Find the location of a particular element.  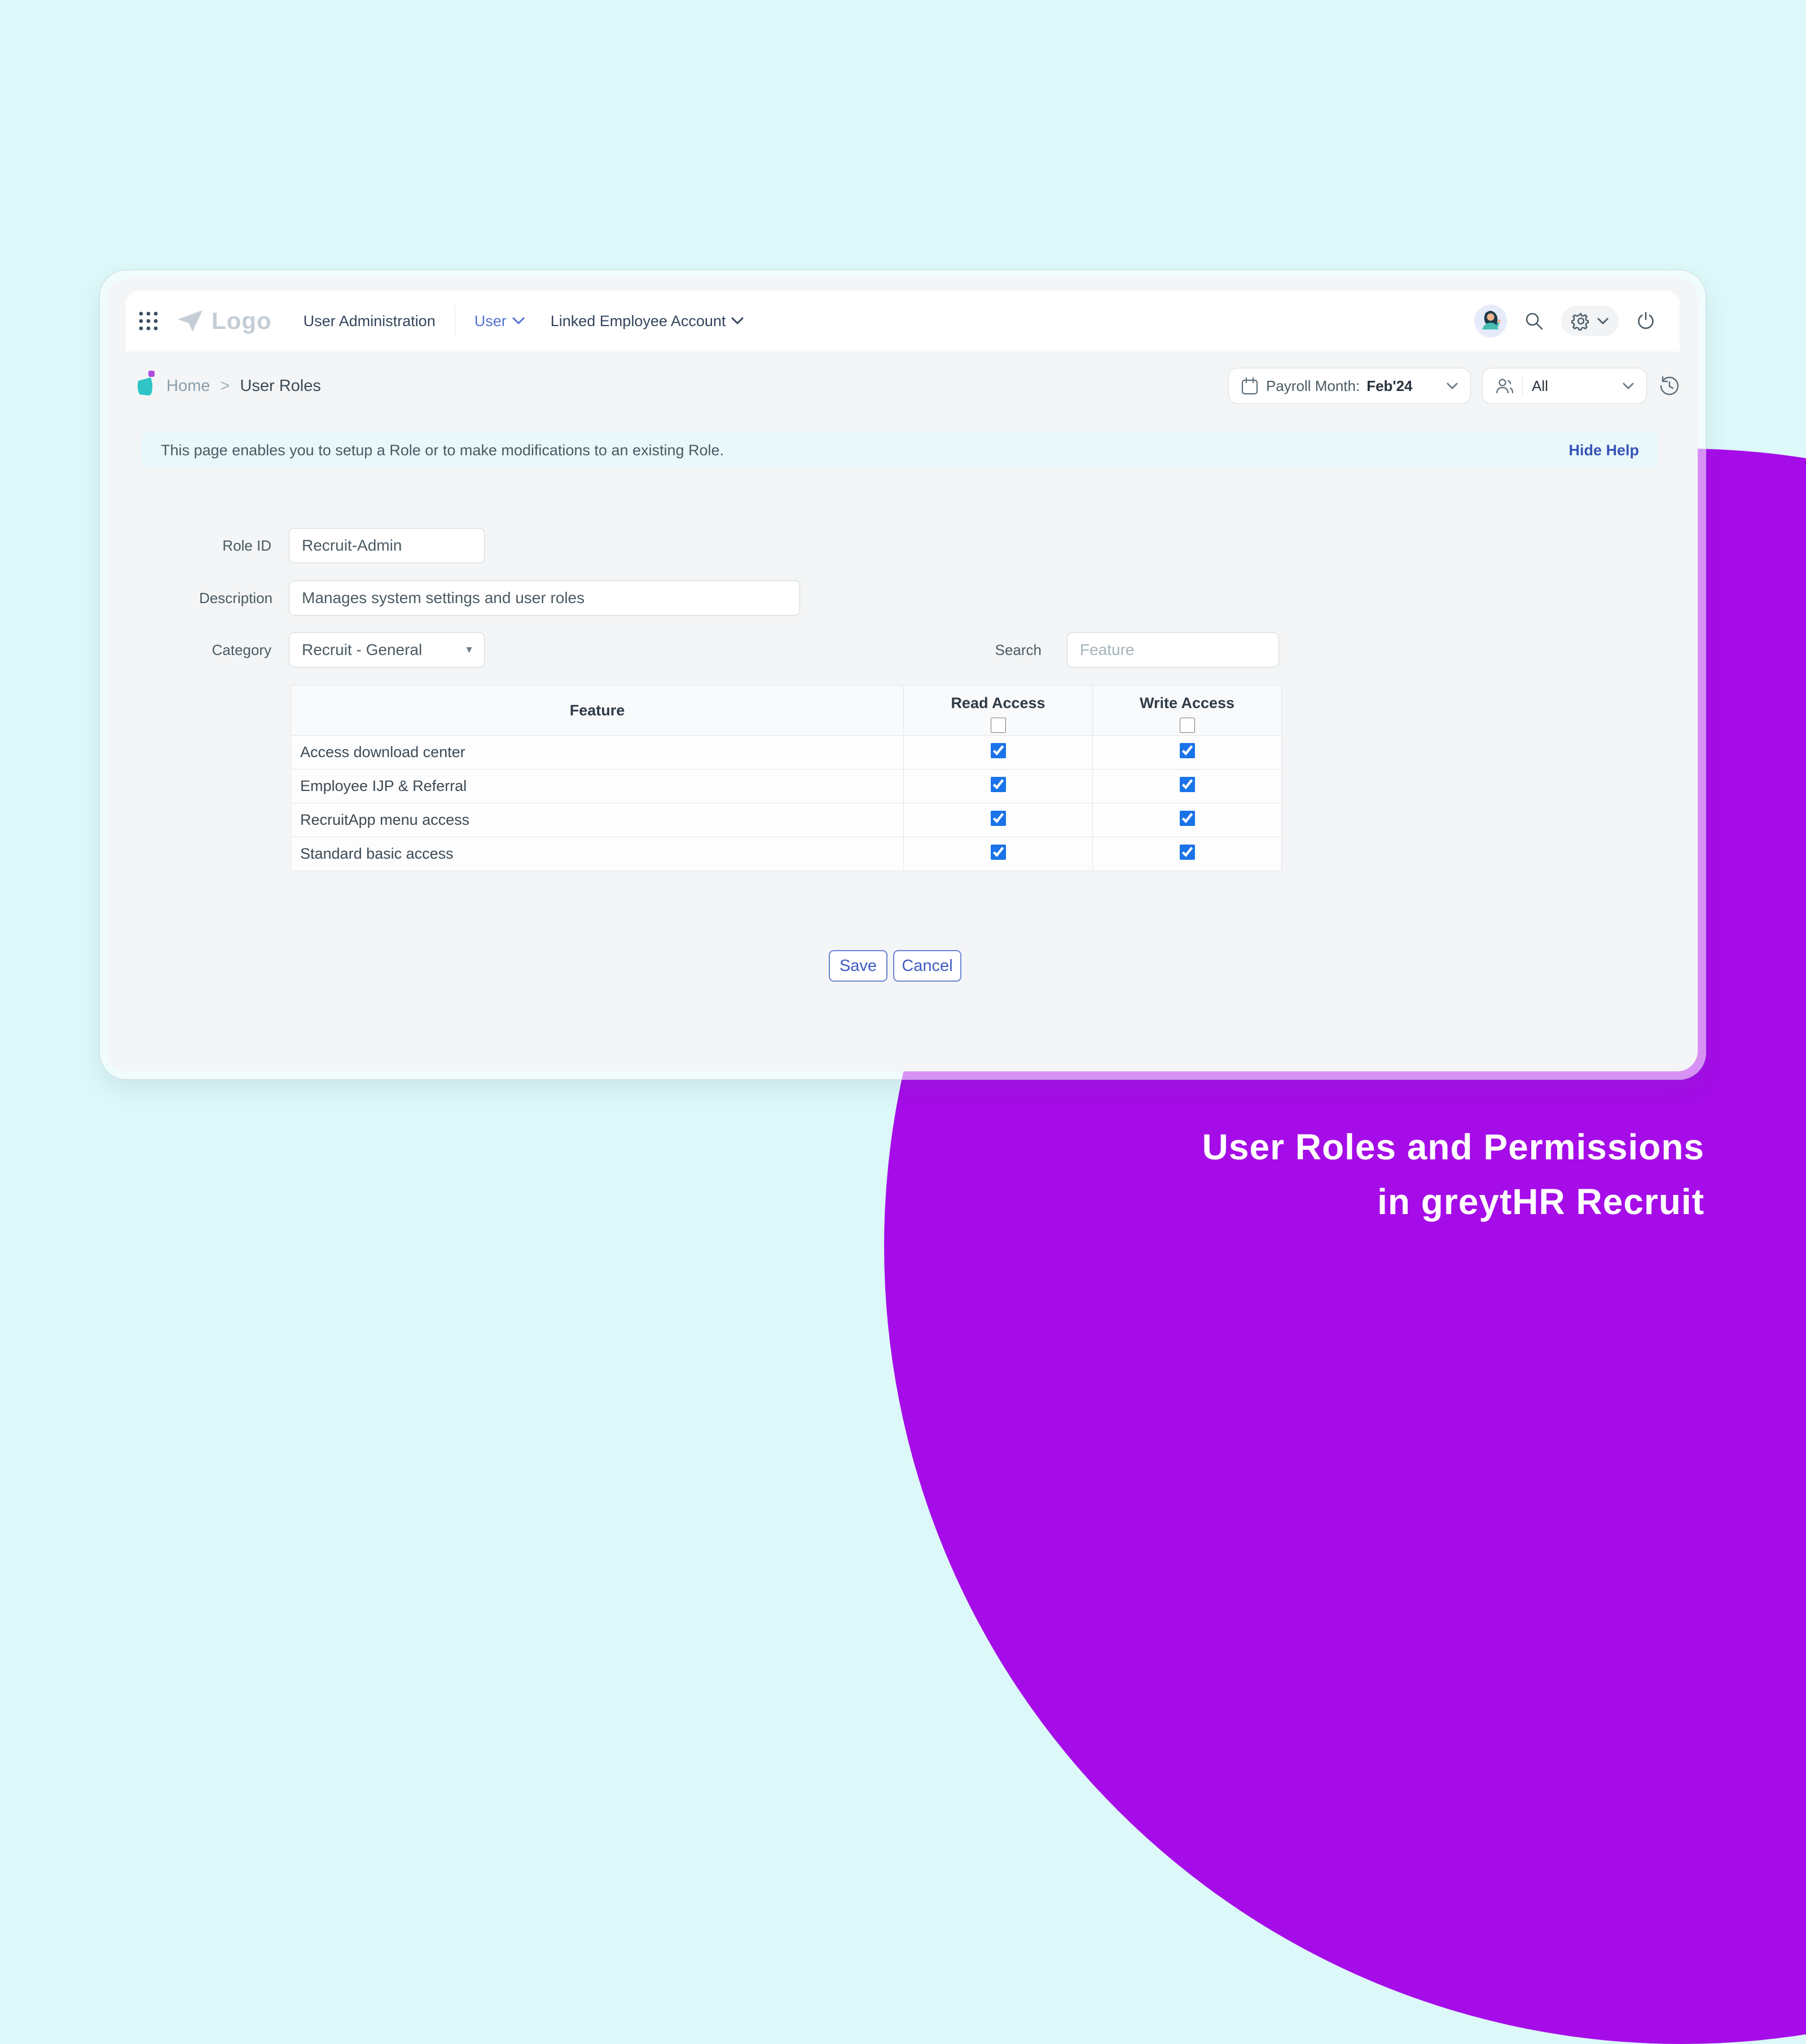

feature-cell: Access download center is located at coordinates (597, 752).